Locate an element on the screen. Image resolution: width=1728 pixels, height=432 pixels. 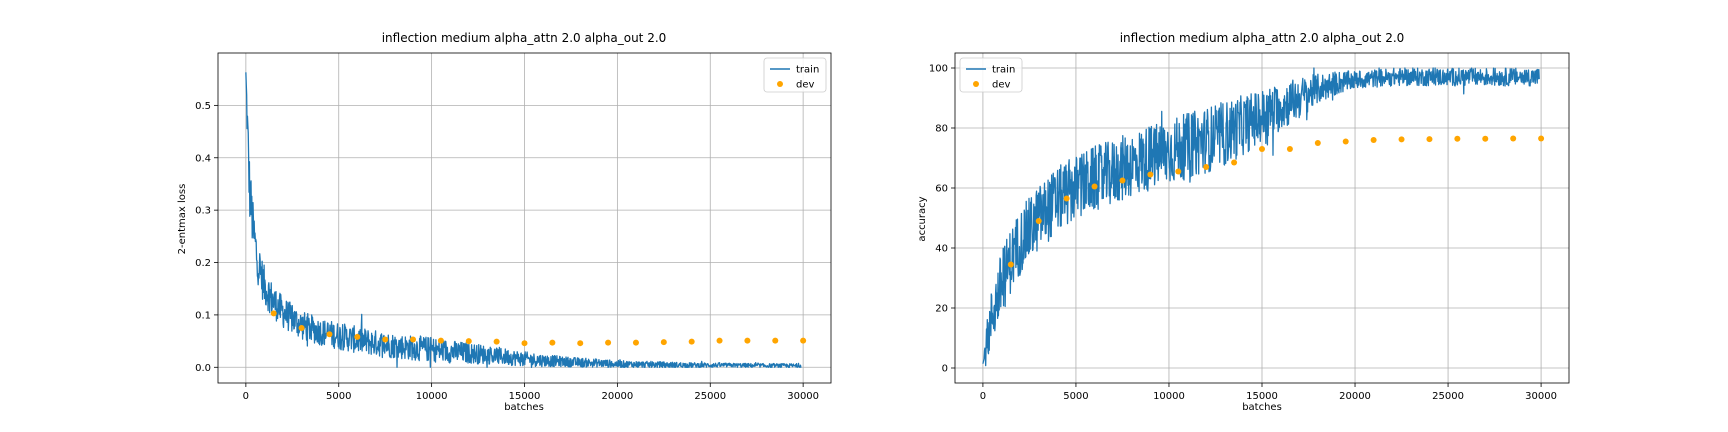
accuracy-chart-legend-dev-swatch is located at coordinates (976, 84).